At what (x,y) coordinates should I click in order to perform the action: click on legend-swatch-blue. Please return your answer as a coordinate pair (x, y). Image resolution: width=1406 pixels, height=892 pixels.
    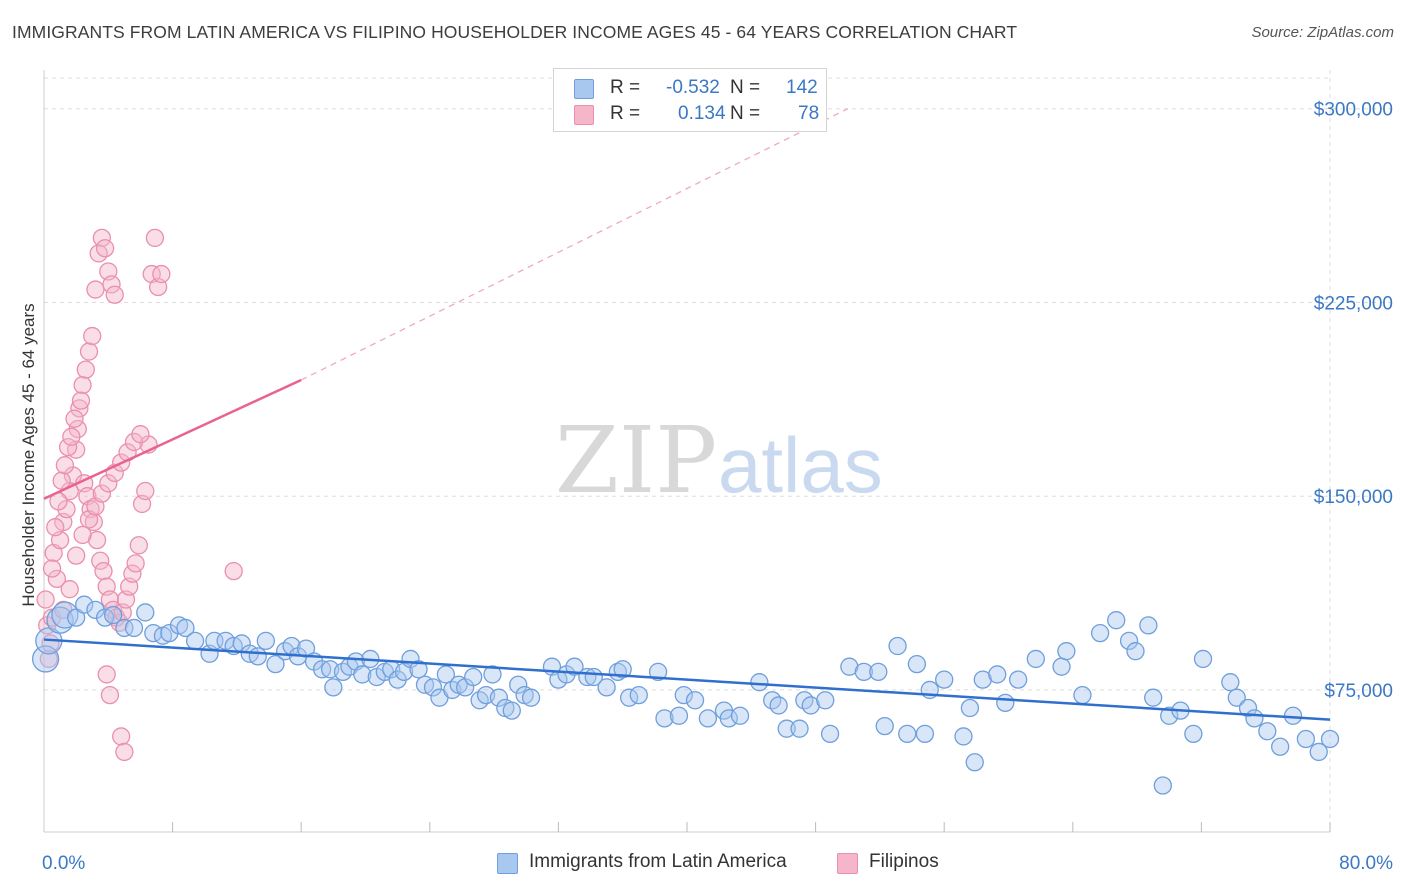
    Looking at the image, I should click on (584, 89).